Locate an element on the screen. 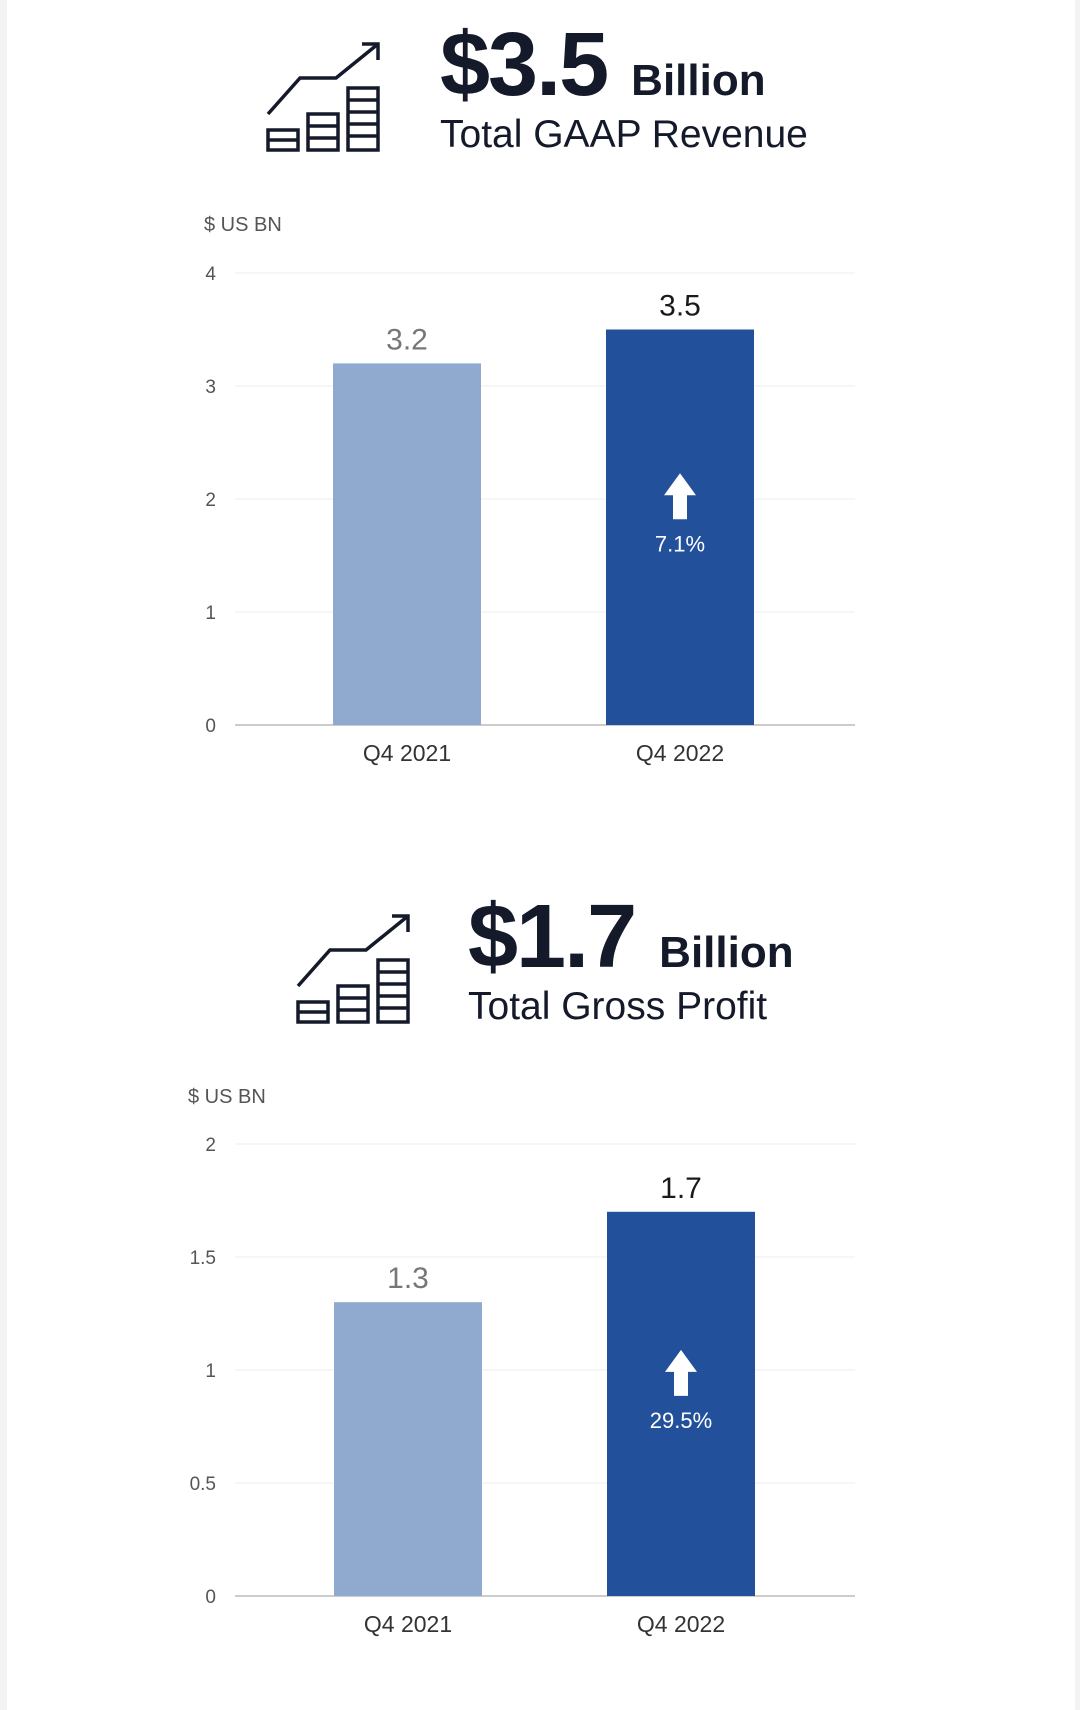 The image size is (1080, 1710). headline: $3.5 Billion Total GAAP Revenue is located at coordinates (624, 85).